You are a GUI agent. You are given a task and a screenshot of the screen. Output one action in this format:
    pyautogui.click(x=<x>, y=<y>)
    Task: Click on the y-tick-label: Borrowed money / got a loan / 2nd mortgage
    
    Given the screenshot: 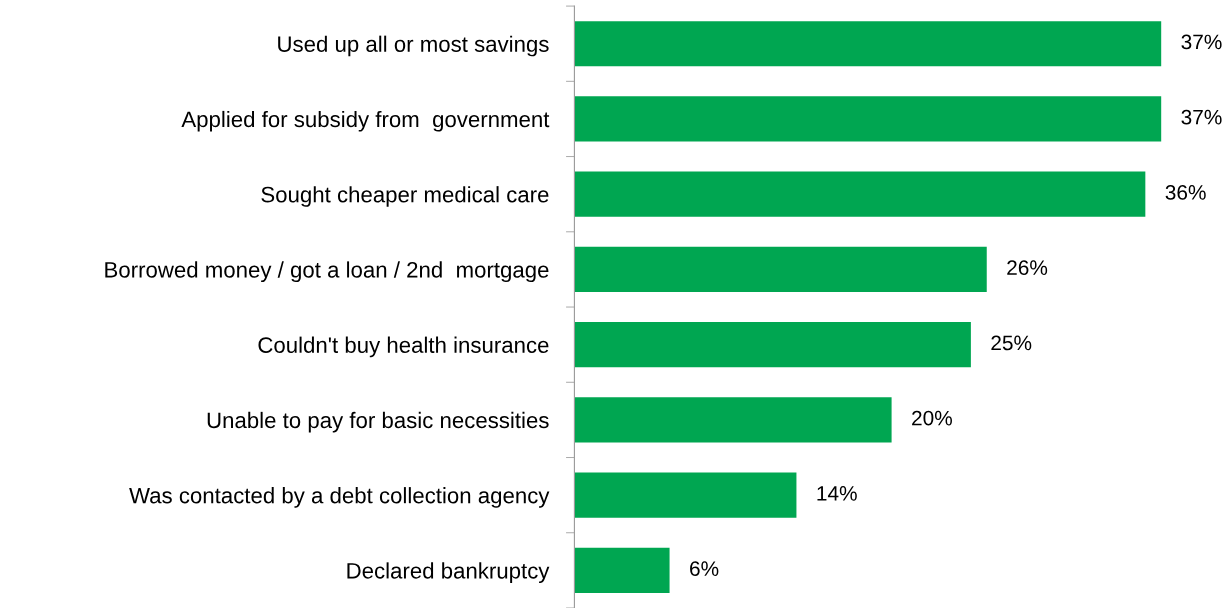 What is the action you would take?
    pyautogui.click(x=327, y=272)
    